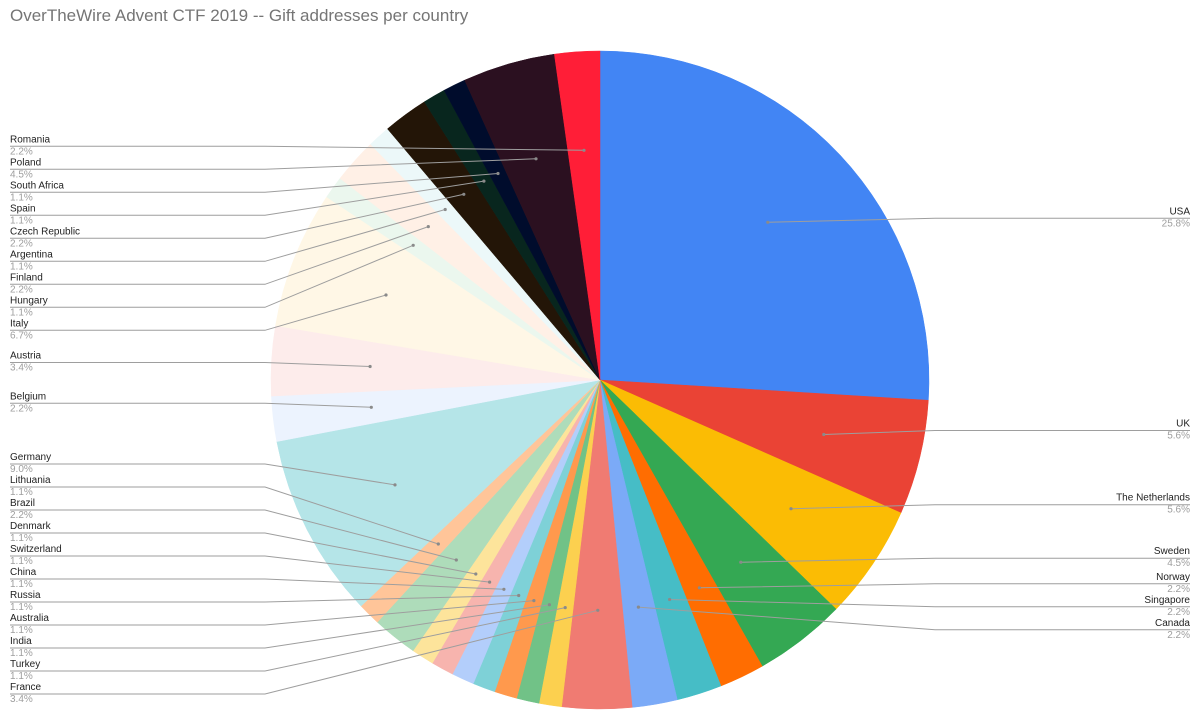 The height and width of the screenshot is (717, 1200). What do you see at coordinates (30, 139) in the screenshot?
I see `slice-label-romania: Romania` at bounding box center [30, 139].